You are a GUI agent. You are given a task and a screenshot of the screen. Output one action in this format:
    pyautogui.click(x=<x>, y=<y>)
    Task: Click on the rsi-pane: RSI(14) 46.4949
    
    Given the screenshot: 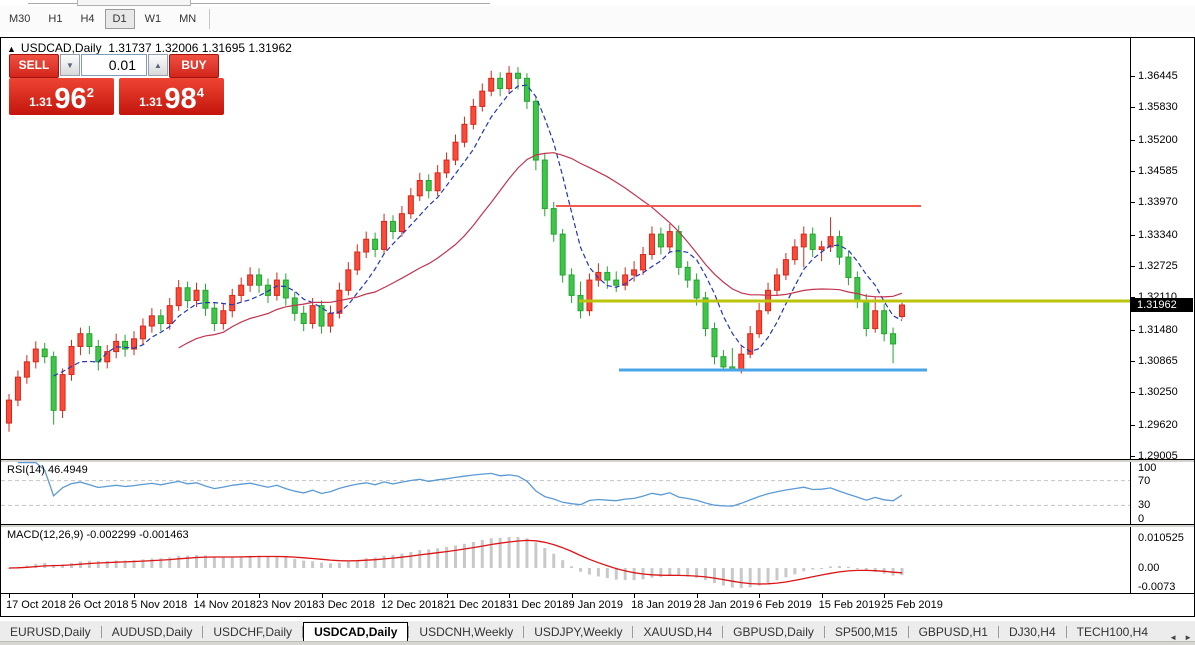 What is the action you would take?
    pyautogui.click(x=566, y=493)
    